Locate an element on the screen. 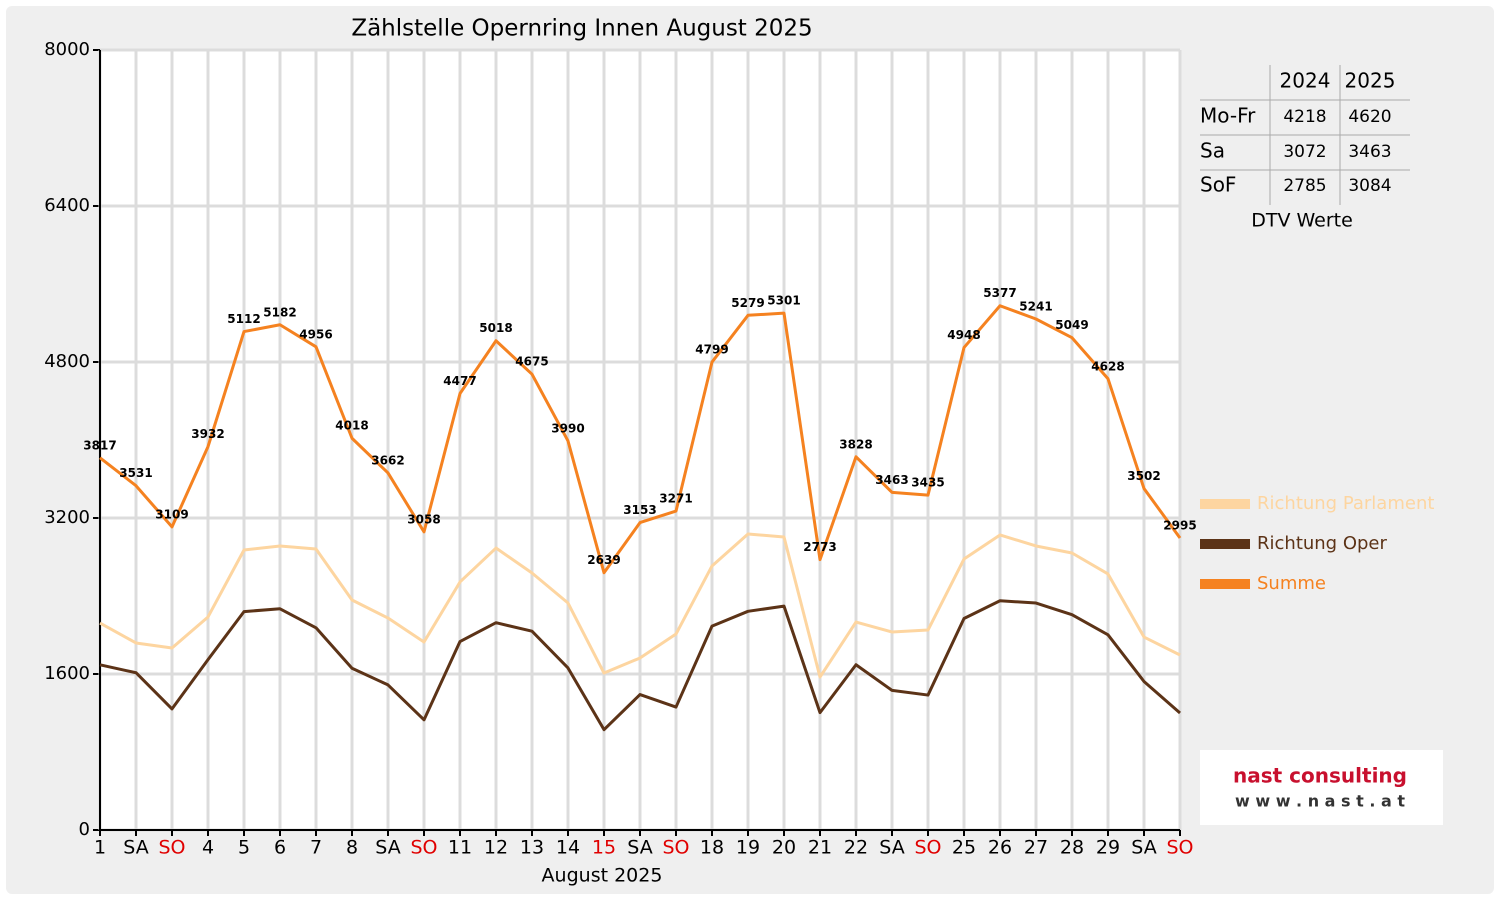 The height and width of the screenshot is (904, 1500). x-tick-label: 22 is located at coordinates (856, 848).